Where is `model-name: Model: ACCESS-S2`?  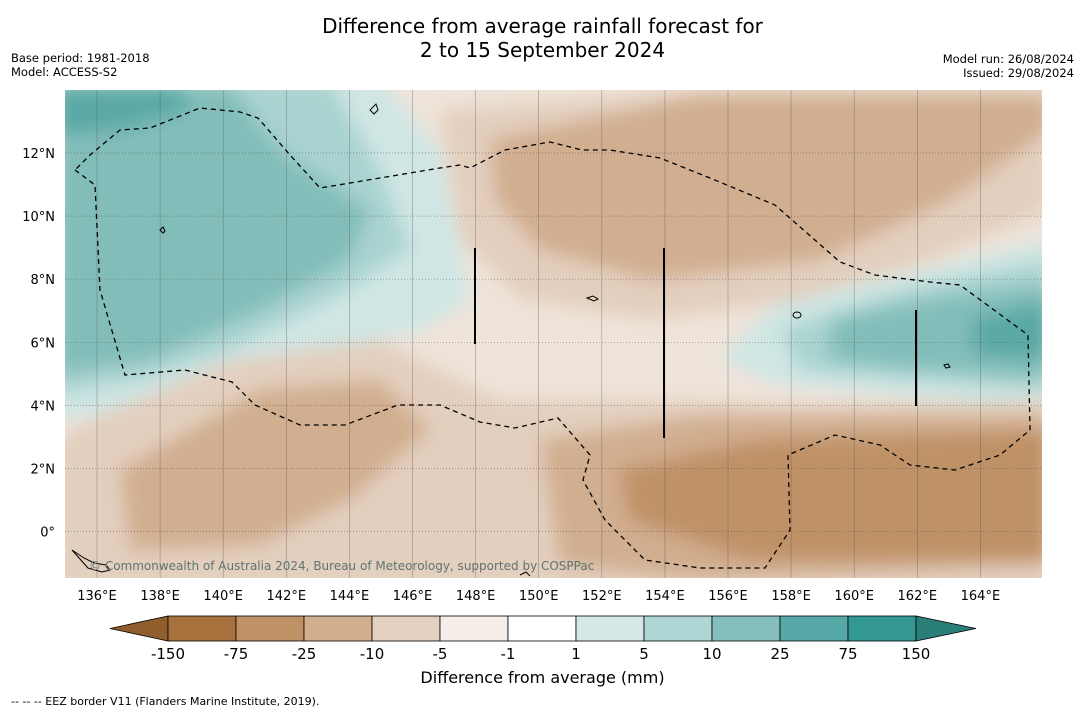
model-name: Model: ACCESS-S2 is located at coordinates (64, 72).